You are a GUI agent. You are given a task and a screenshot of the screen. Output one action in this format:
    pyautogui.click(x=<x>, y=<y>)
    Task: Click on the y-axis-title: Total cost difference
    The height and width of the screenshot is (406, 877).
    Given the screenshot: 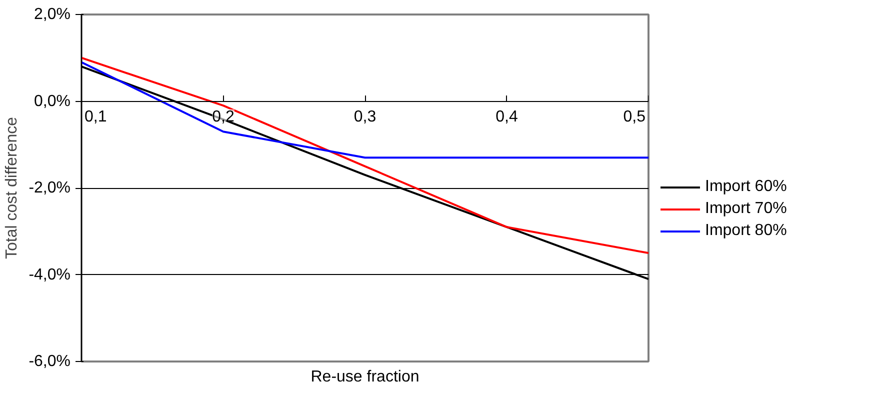 What is the action you would take?
    pyautogui.click(x=12, y=188)
    